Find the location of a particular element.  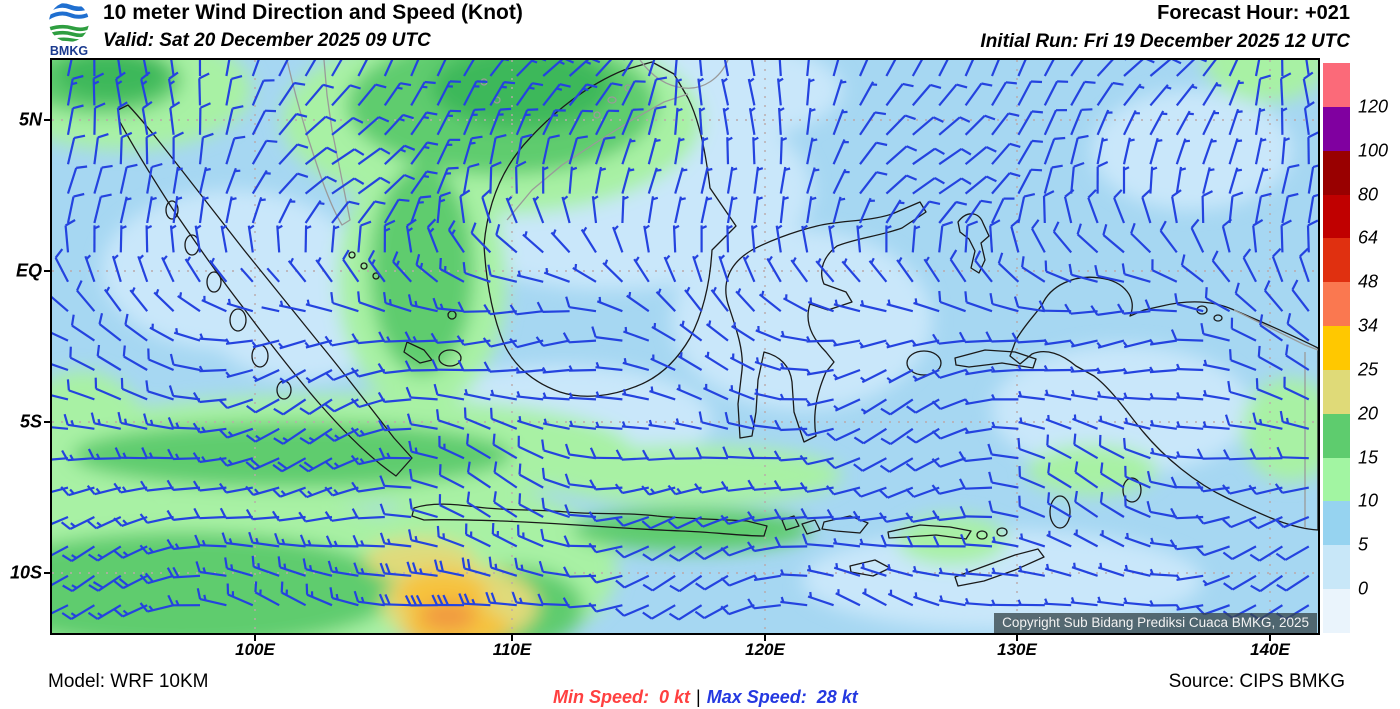

lat-label-10S: 10S is located at coordinates (25, 572).